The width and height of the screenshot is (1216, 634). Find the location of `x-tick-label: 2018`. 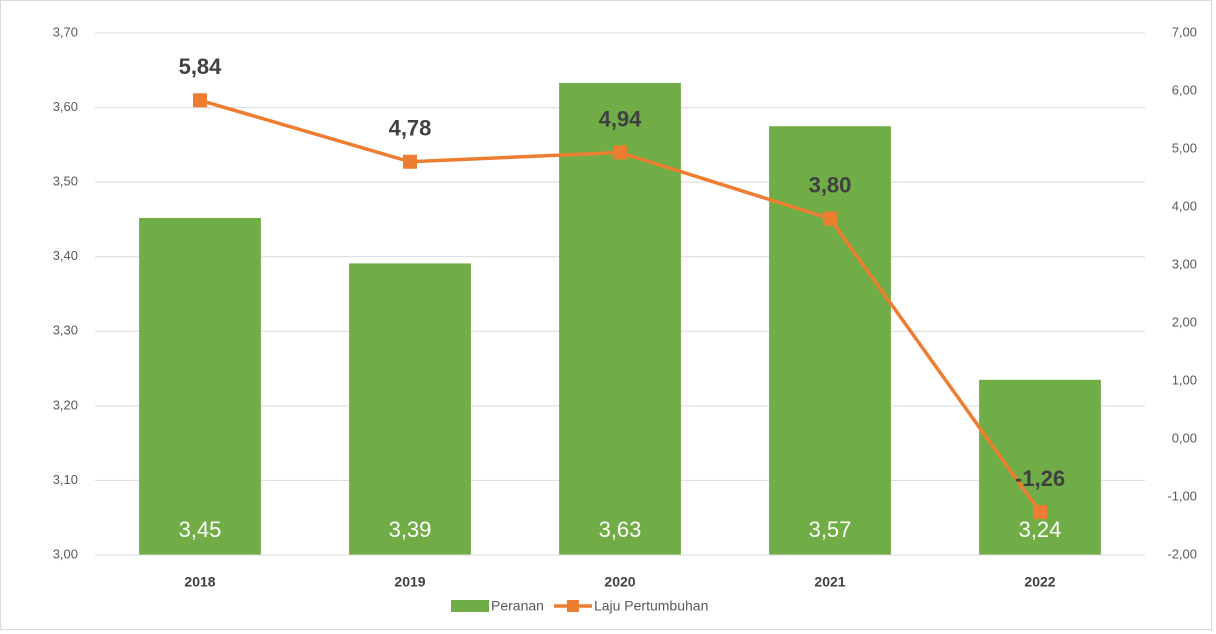

x-tick-label: 2018 is located at coordinates (199, 582).